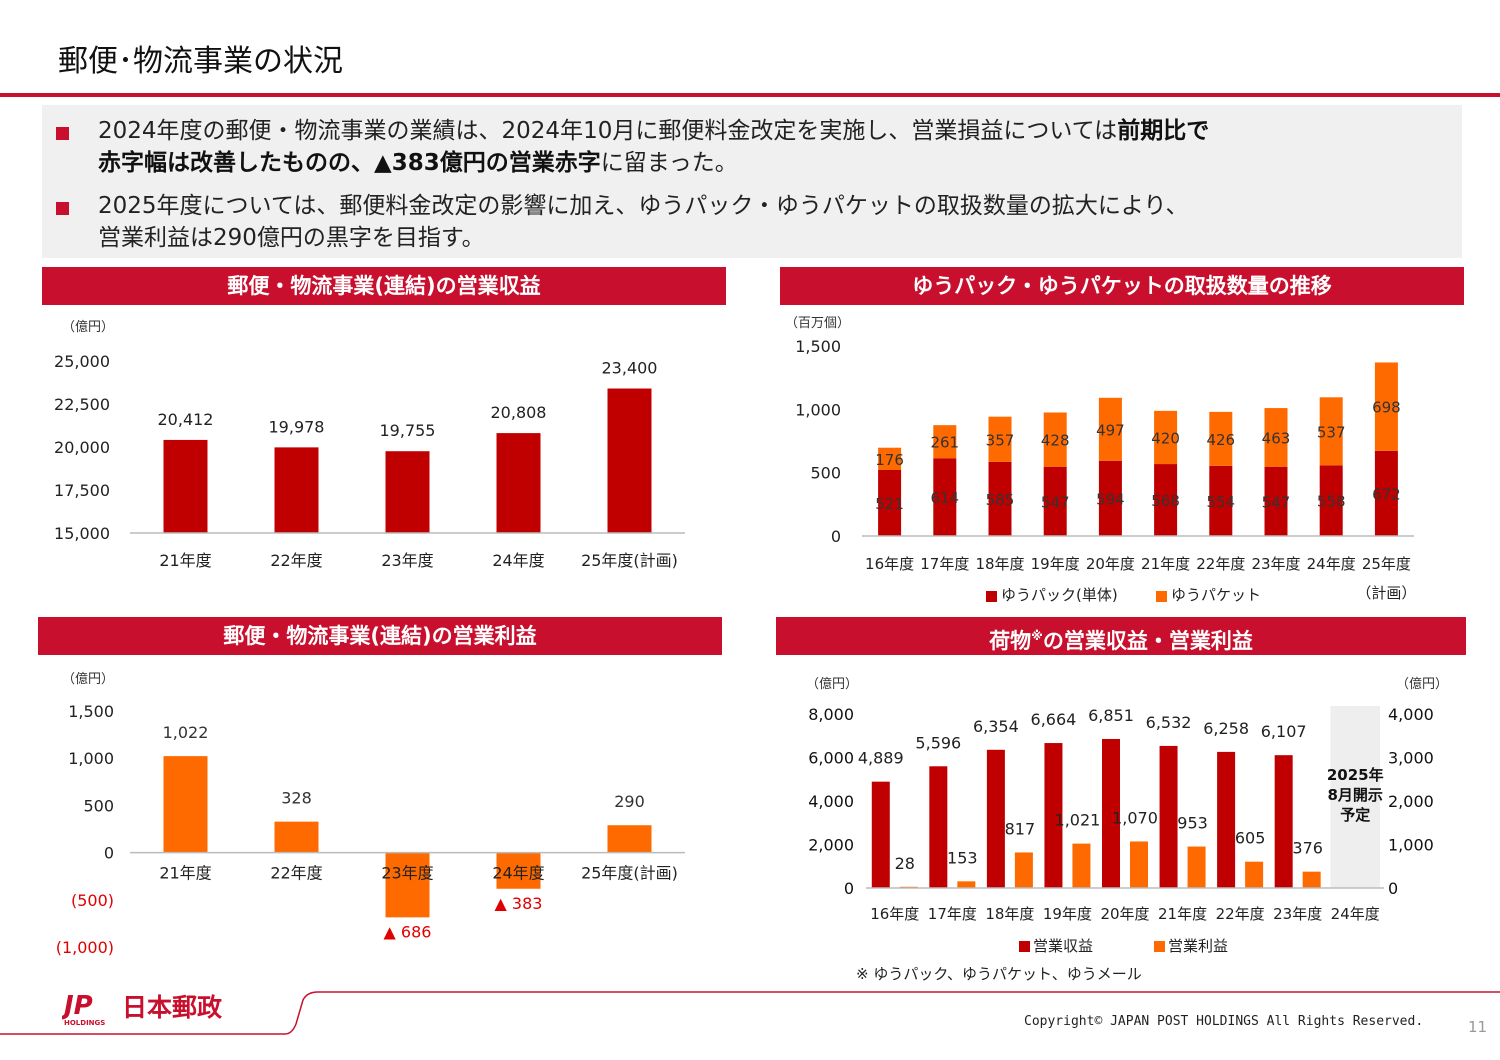 This screenshot has height=1060, width=1500. Describe the element at coordinates (1355, 815) in the screenshot. I see `parcel-placeholder-text: 予定` at that location.